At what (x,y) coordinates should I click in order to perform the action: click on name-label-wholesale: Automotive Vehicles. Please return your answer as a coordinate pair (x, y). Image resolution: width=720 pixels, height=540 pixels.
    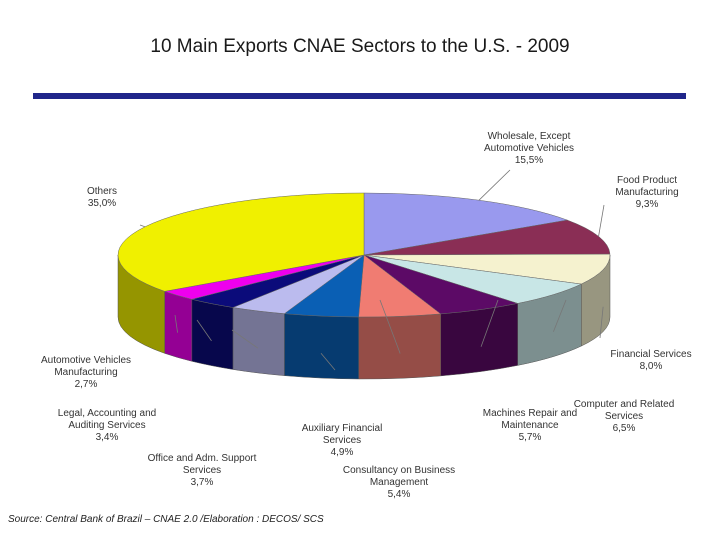
    Looking at the image, I should click on (529, 148).